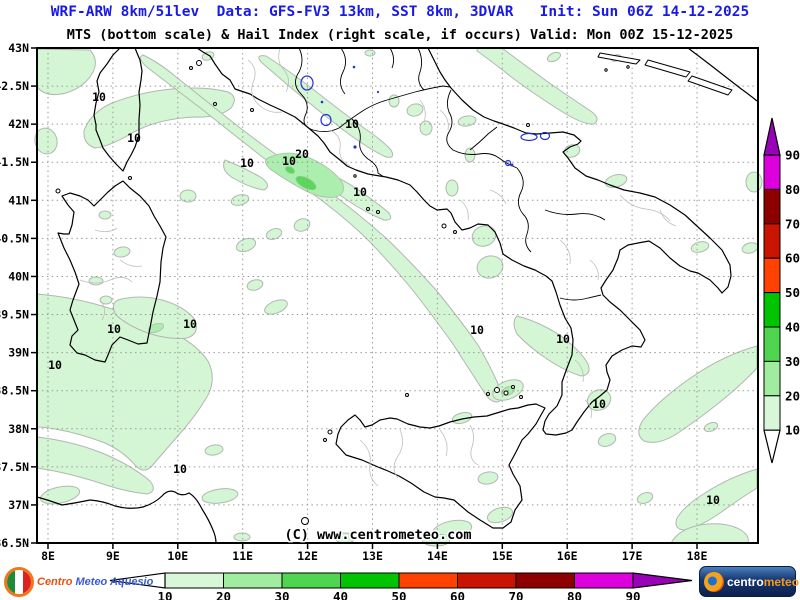 The image size is (800, 600). Describe the element at coordinates (792, 155) in the screenshot. I see `hail-scale-tick: 90` at that location.